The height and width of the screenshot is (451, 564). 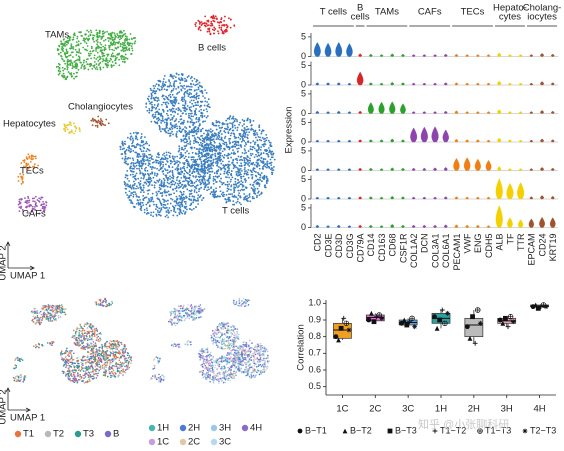 I want to click on x-axis-label: UMAP 1, so click(x=27, y=276).